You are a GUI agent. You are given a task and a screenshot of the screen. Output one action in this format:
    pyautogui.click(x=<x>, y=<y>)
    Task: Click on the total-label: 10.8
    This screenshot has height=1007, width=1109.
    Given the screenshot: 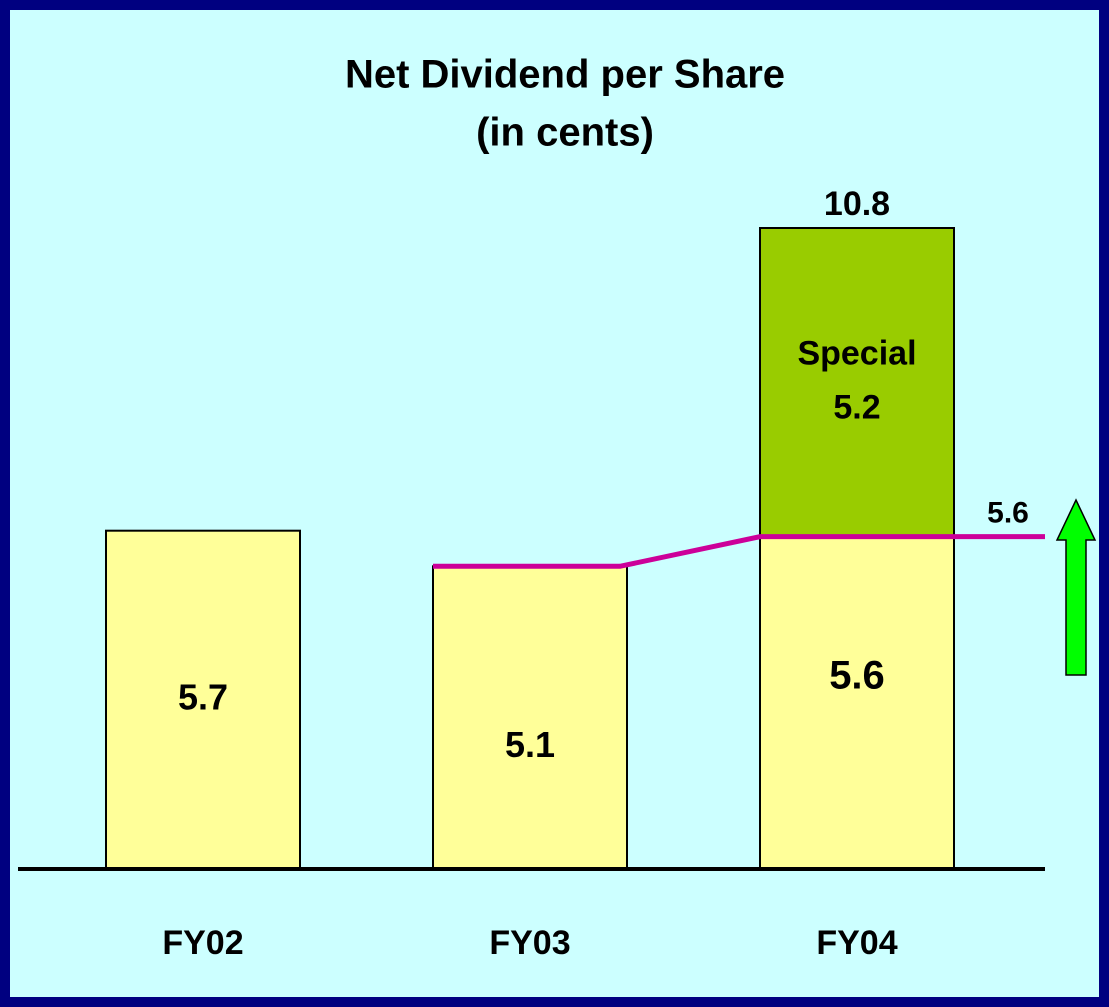 What is the action you would take?
    pyautogui.click(x=857, y=204)
    